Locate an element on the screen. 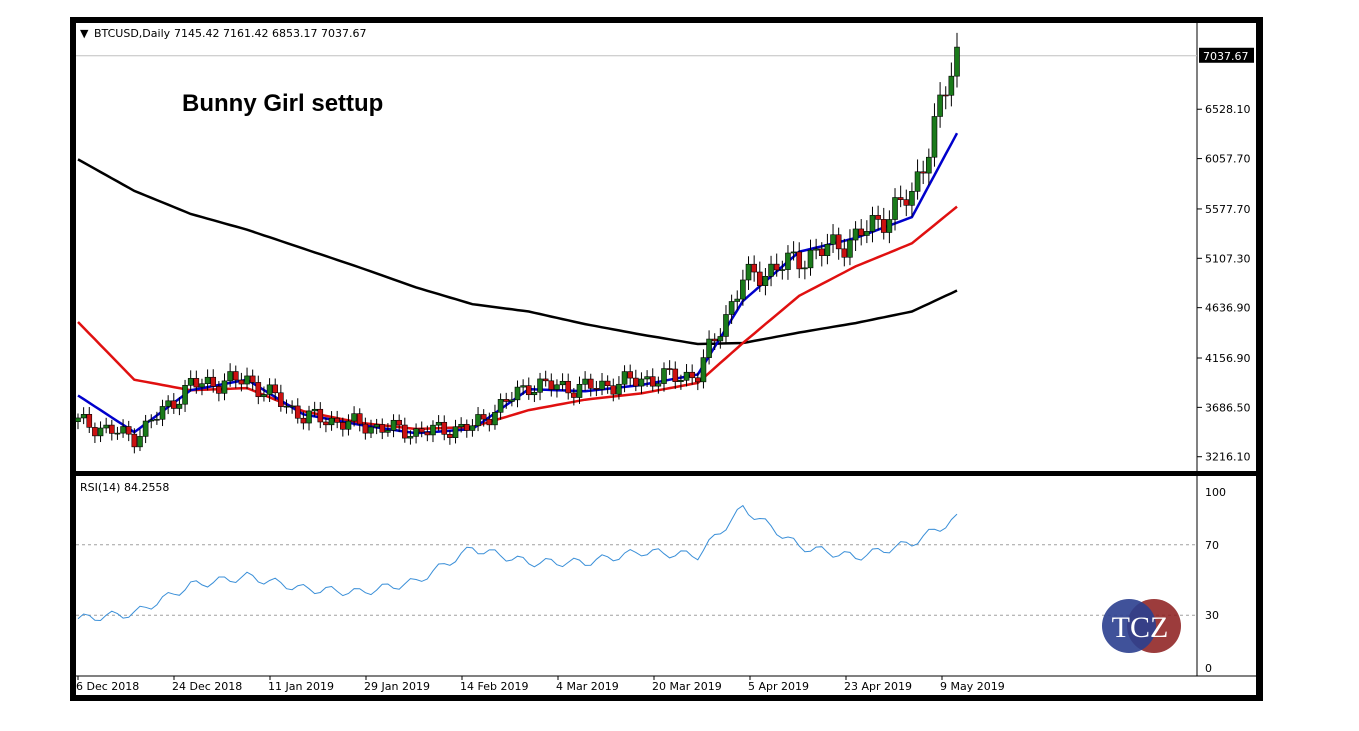  current-price-label: 7037.67 is located at coordinates (1226, 56).